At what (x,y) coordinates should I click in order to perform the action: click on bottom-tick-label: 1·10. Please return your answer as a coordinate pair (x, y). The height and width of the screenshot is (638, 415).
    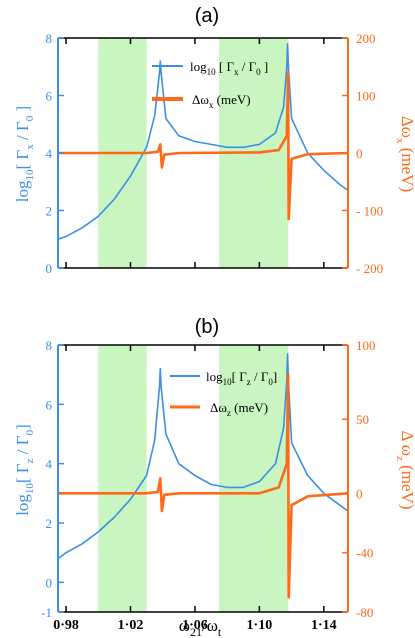
    Looking at the image, I should click on (260, 625).